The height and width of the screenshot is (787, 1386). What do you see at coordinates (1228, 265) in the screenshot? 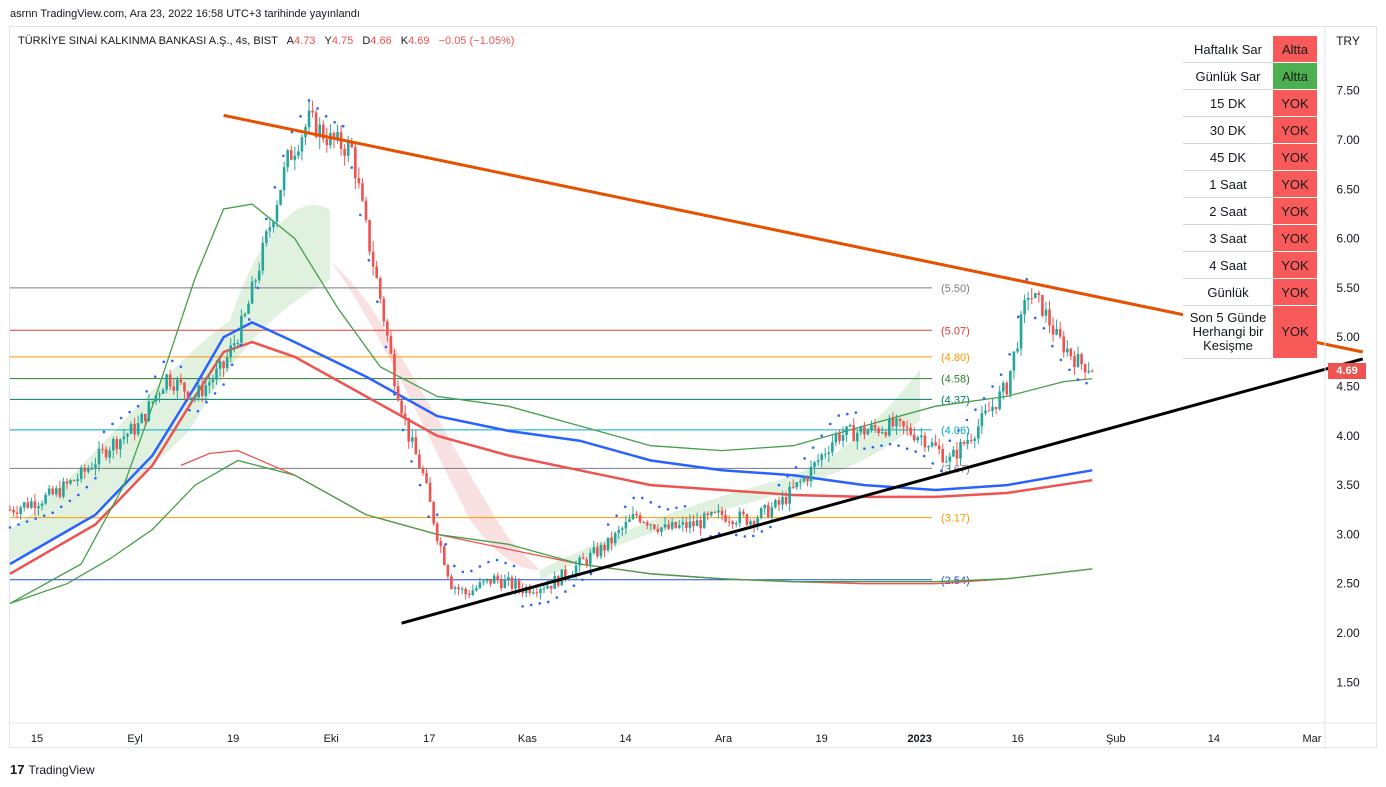
I see `signal-label: 4 Saat` at bounding box center [1228, 265].